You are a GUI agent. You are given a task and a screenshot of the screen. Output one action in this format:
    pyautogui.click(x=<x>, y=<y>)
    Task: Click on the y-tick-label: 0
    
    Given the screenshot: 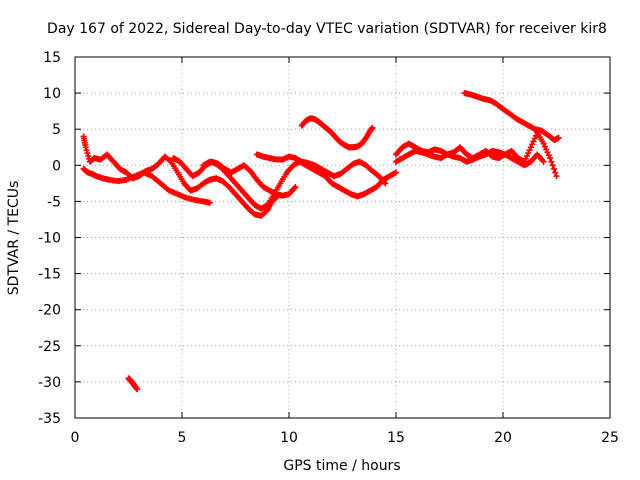 What is the action you would take?
    pyautogui.click(x=56, y=166)
    